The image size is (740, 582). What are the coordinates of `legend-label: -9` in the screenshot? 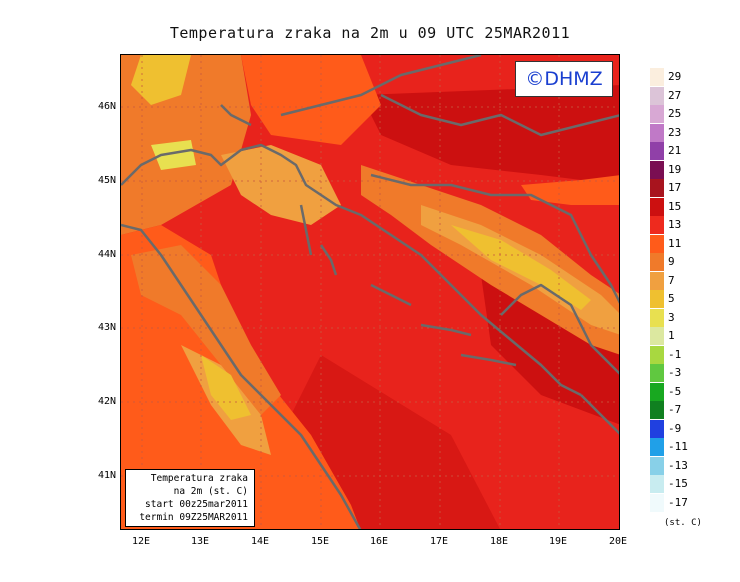 It's located at (675, 428).